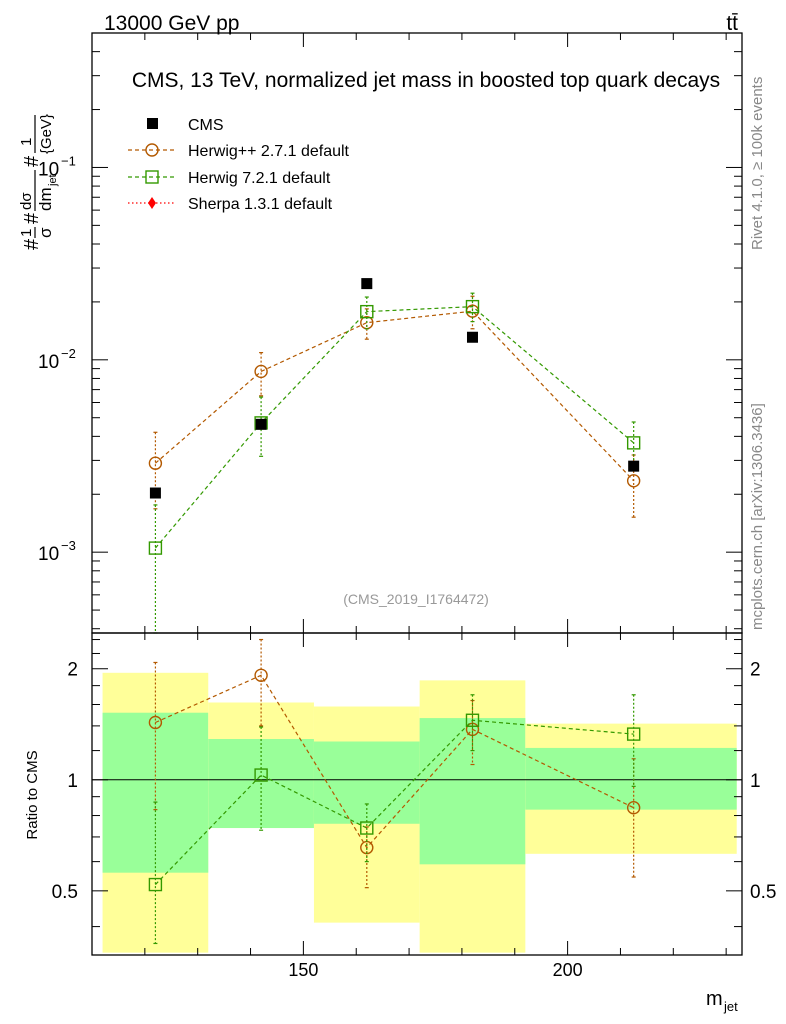 This screenshot has width=786, height=1024. Describe the element at coordinates (185, 125) in the screenshot. I see `legend-entry-cms: CMS` at that location.